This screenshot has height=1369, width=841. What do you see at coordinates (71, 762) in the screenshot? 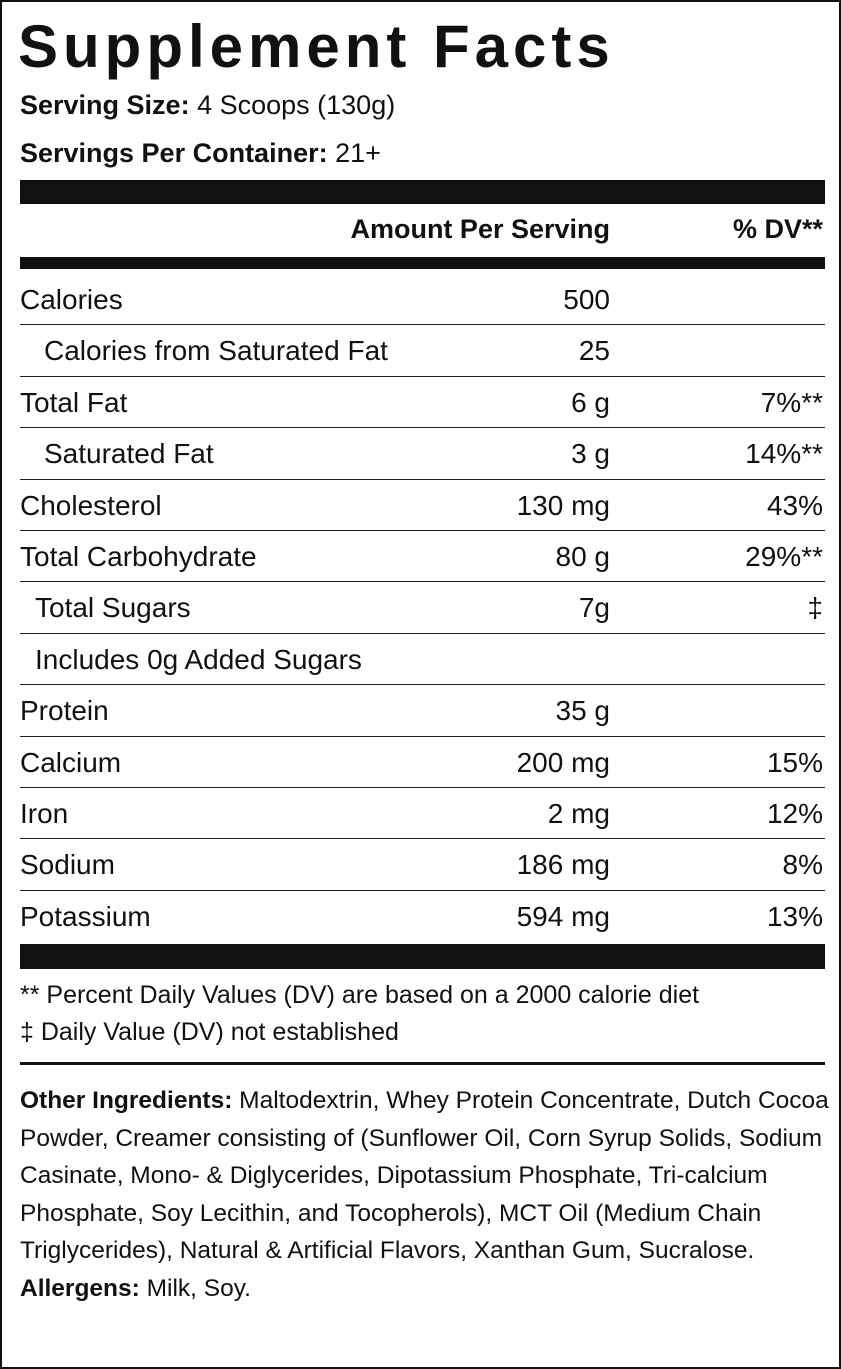
I see `nutrient-name: Calcium` at bounding box center [71, 762].